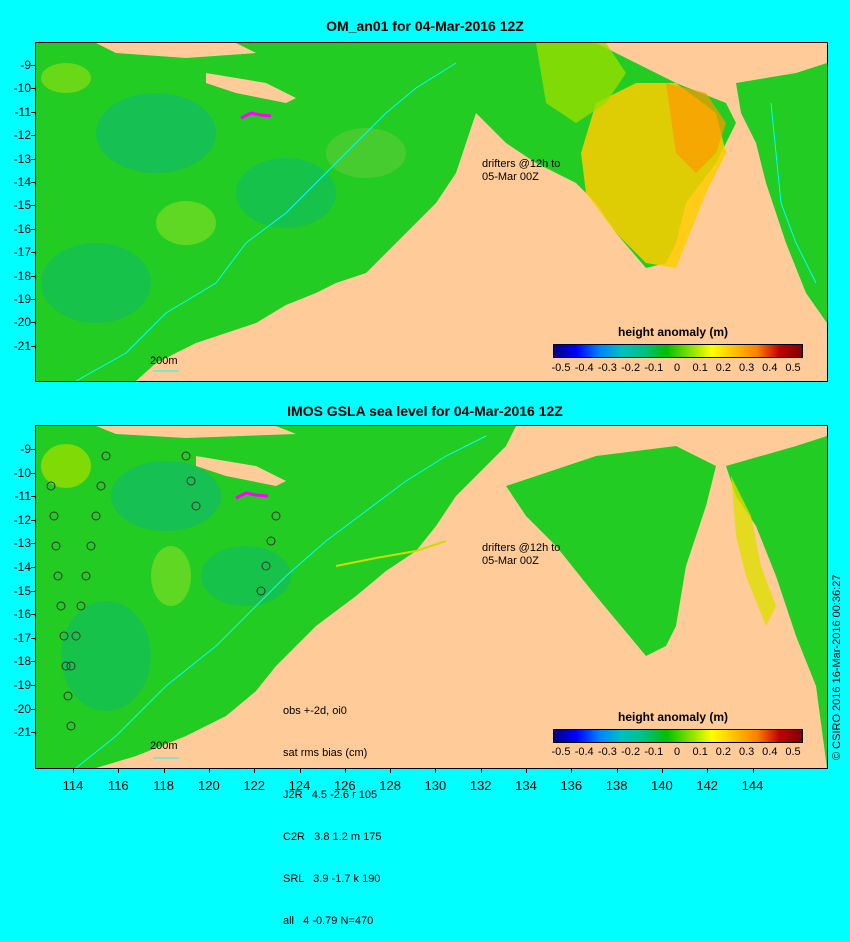 The width and height of the screenshot is (850, 942). I want to click on bottom-colorbar-label: -0.4, so click(584, 752).